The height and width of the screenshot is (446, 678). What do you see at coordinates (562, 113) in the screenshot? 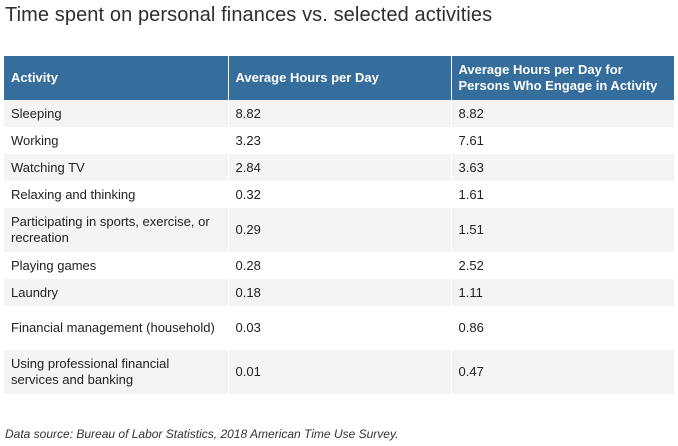
I see `average-hours-engaged-cell: 8.82` at bounding box center [562, 113].